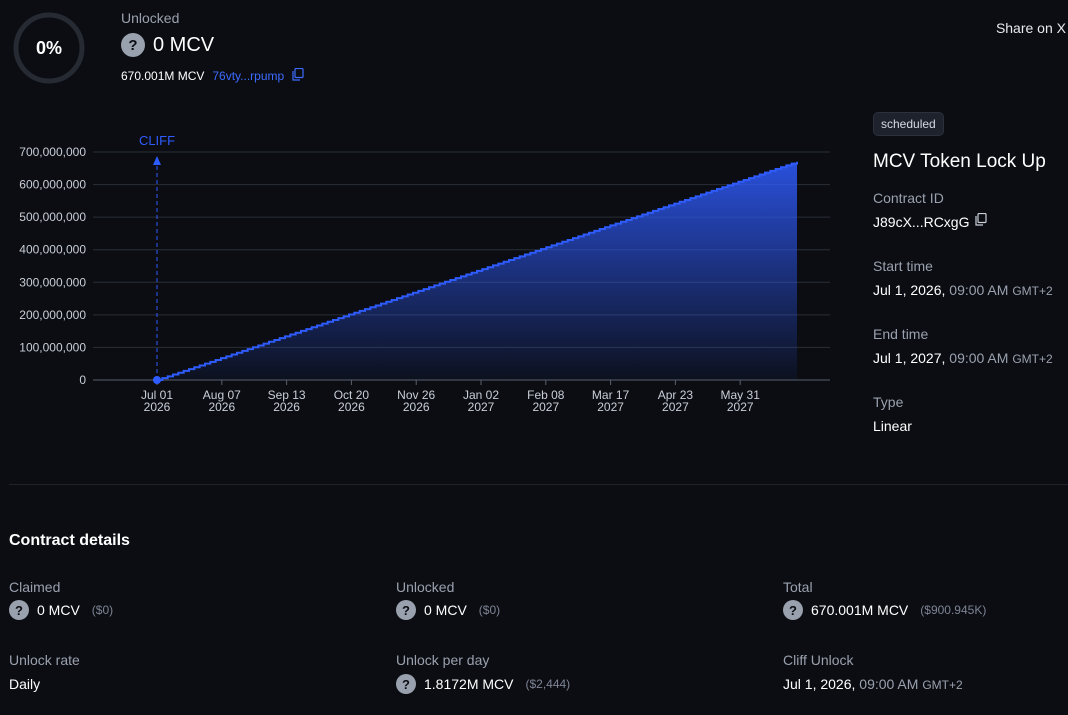 Image resolution: width=1068 pixels, height=715 pixels. What do you see at coordinates (481, 395) in the screenshot?
I see `x-tick-label: Jan 02` at bounding box center [481, 395].